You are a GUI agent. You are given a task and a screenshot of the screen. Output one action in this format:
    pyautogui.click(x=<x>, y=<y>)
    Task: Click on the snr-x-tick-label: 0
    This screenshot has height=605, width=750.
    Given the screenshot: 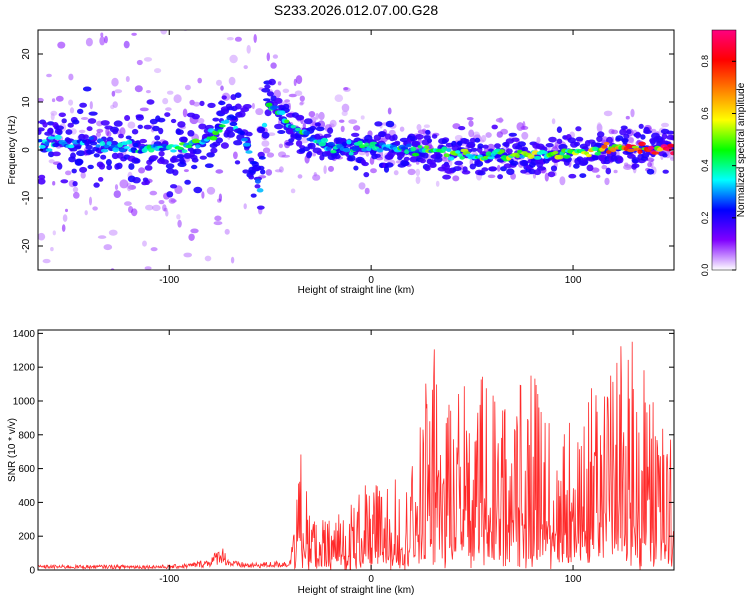 What is the action you would take?
    pyautogui.click(x=371, y=579)
    